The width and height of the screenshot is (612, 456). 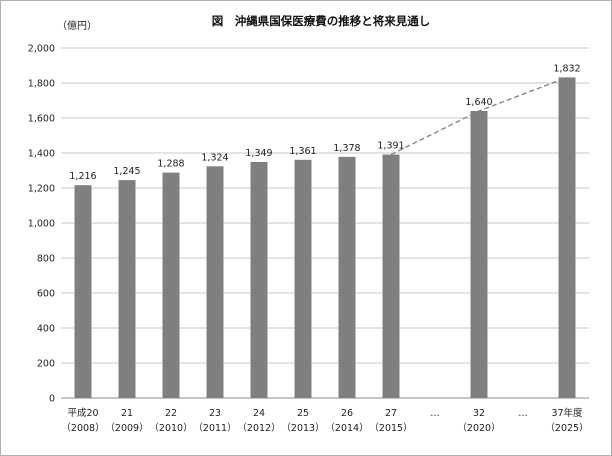 What do you see at coordinates (52, 399) in the screenshot?
I see `y-tick-label: 0` at bounding box center [52, 399].